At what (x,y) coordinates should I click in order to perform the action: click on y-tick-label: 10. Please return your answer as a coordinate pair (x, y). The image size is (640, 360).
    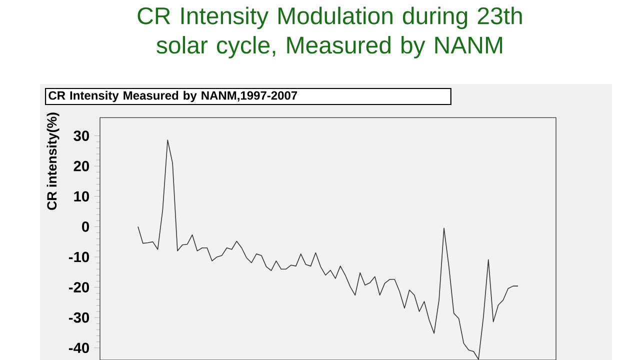
    Looking at the image, I should click on (81, 196).